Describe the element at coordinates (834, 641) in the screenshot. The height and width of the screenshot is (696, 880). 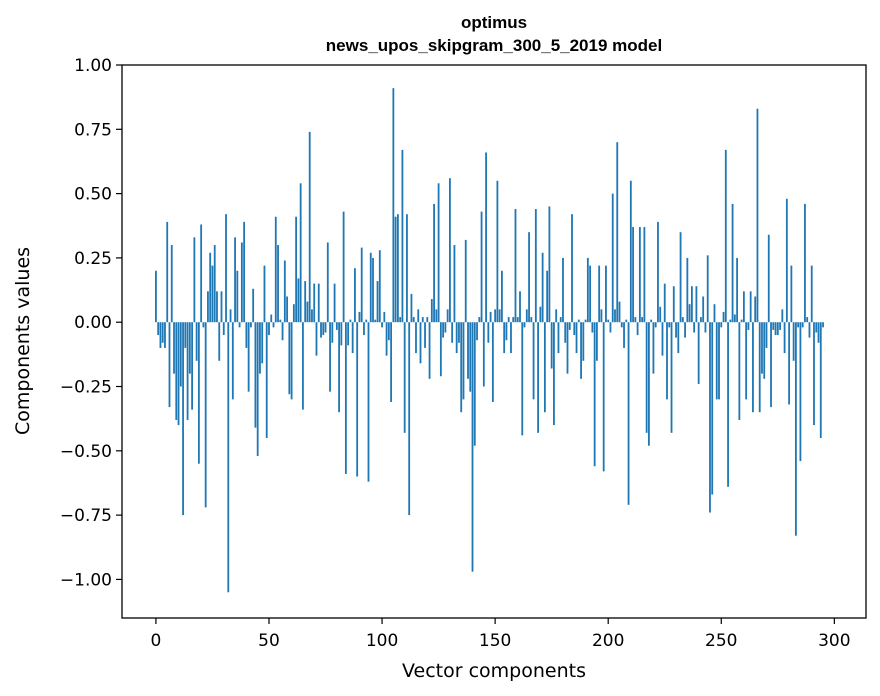
I see `x-tick-label: 300` at that location.